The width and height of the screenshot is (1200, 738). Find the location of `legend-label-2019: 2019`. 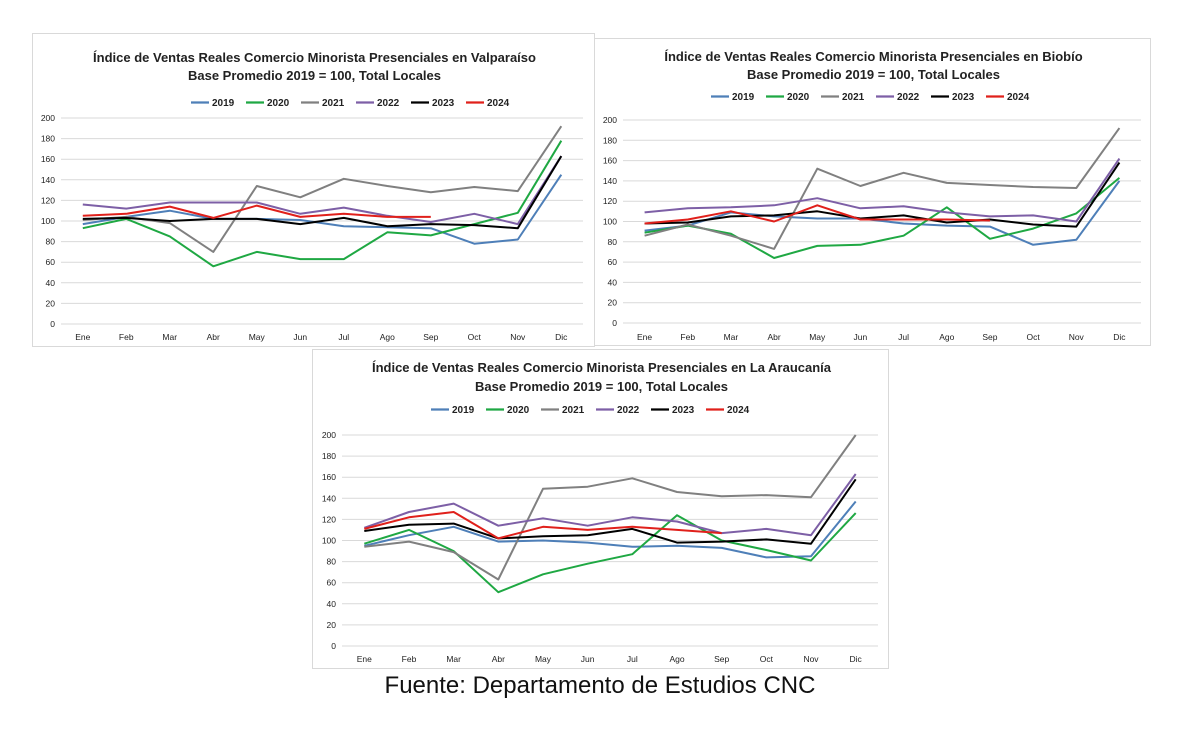

legend-label-2019: 2019 is located at coordinates (223, 103).